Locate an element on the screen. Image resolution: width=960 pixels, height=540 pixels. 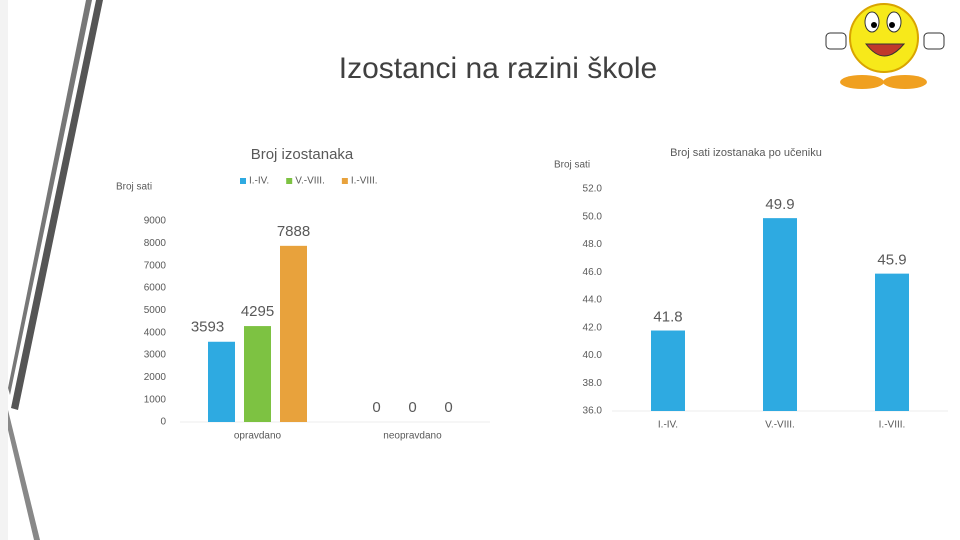
legend-label: I.-IV. is located at coordinates (259, 181).